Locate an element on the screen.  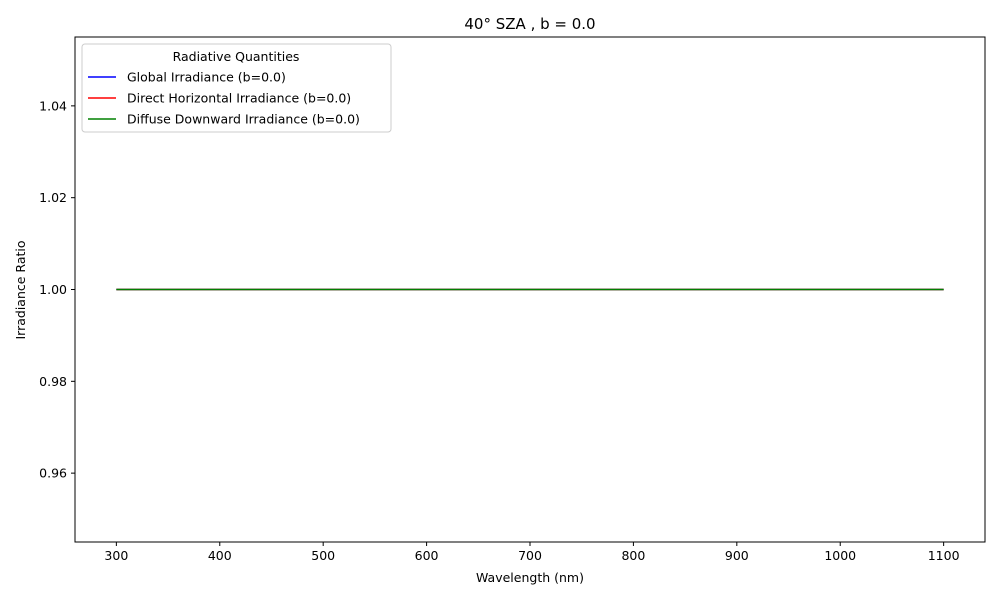
legend-title: Radiative Quantities is located at coordinates (236, 56).